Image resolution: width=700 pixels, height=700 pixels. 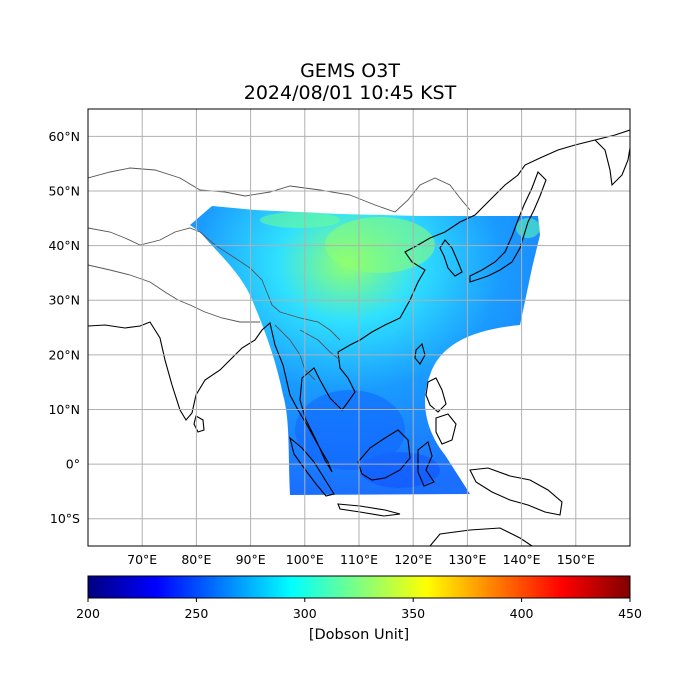 What do you see at coordinates (88, 613) in the screenshot?
I see `colorbar-tick-label: 200` at bounding box center [88, 613].